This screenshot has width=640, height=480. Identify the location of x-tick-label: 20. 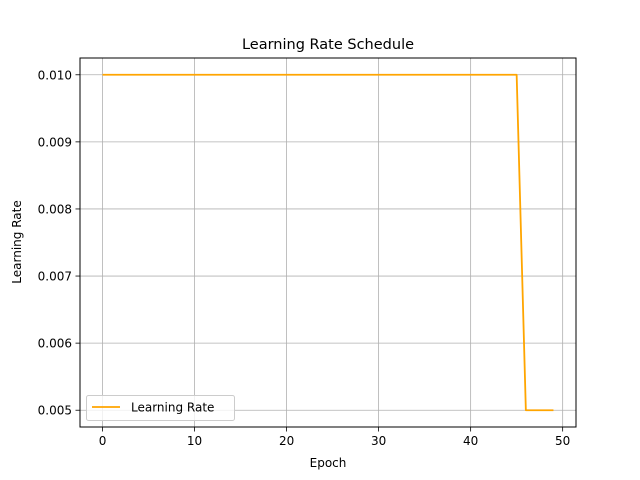
(286, 441).